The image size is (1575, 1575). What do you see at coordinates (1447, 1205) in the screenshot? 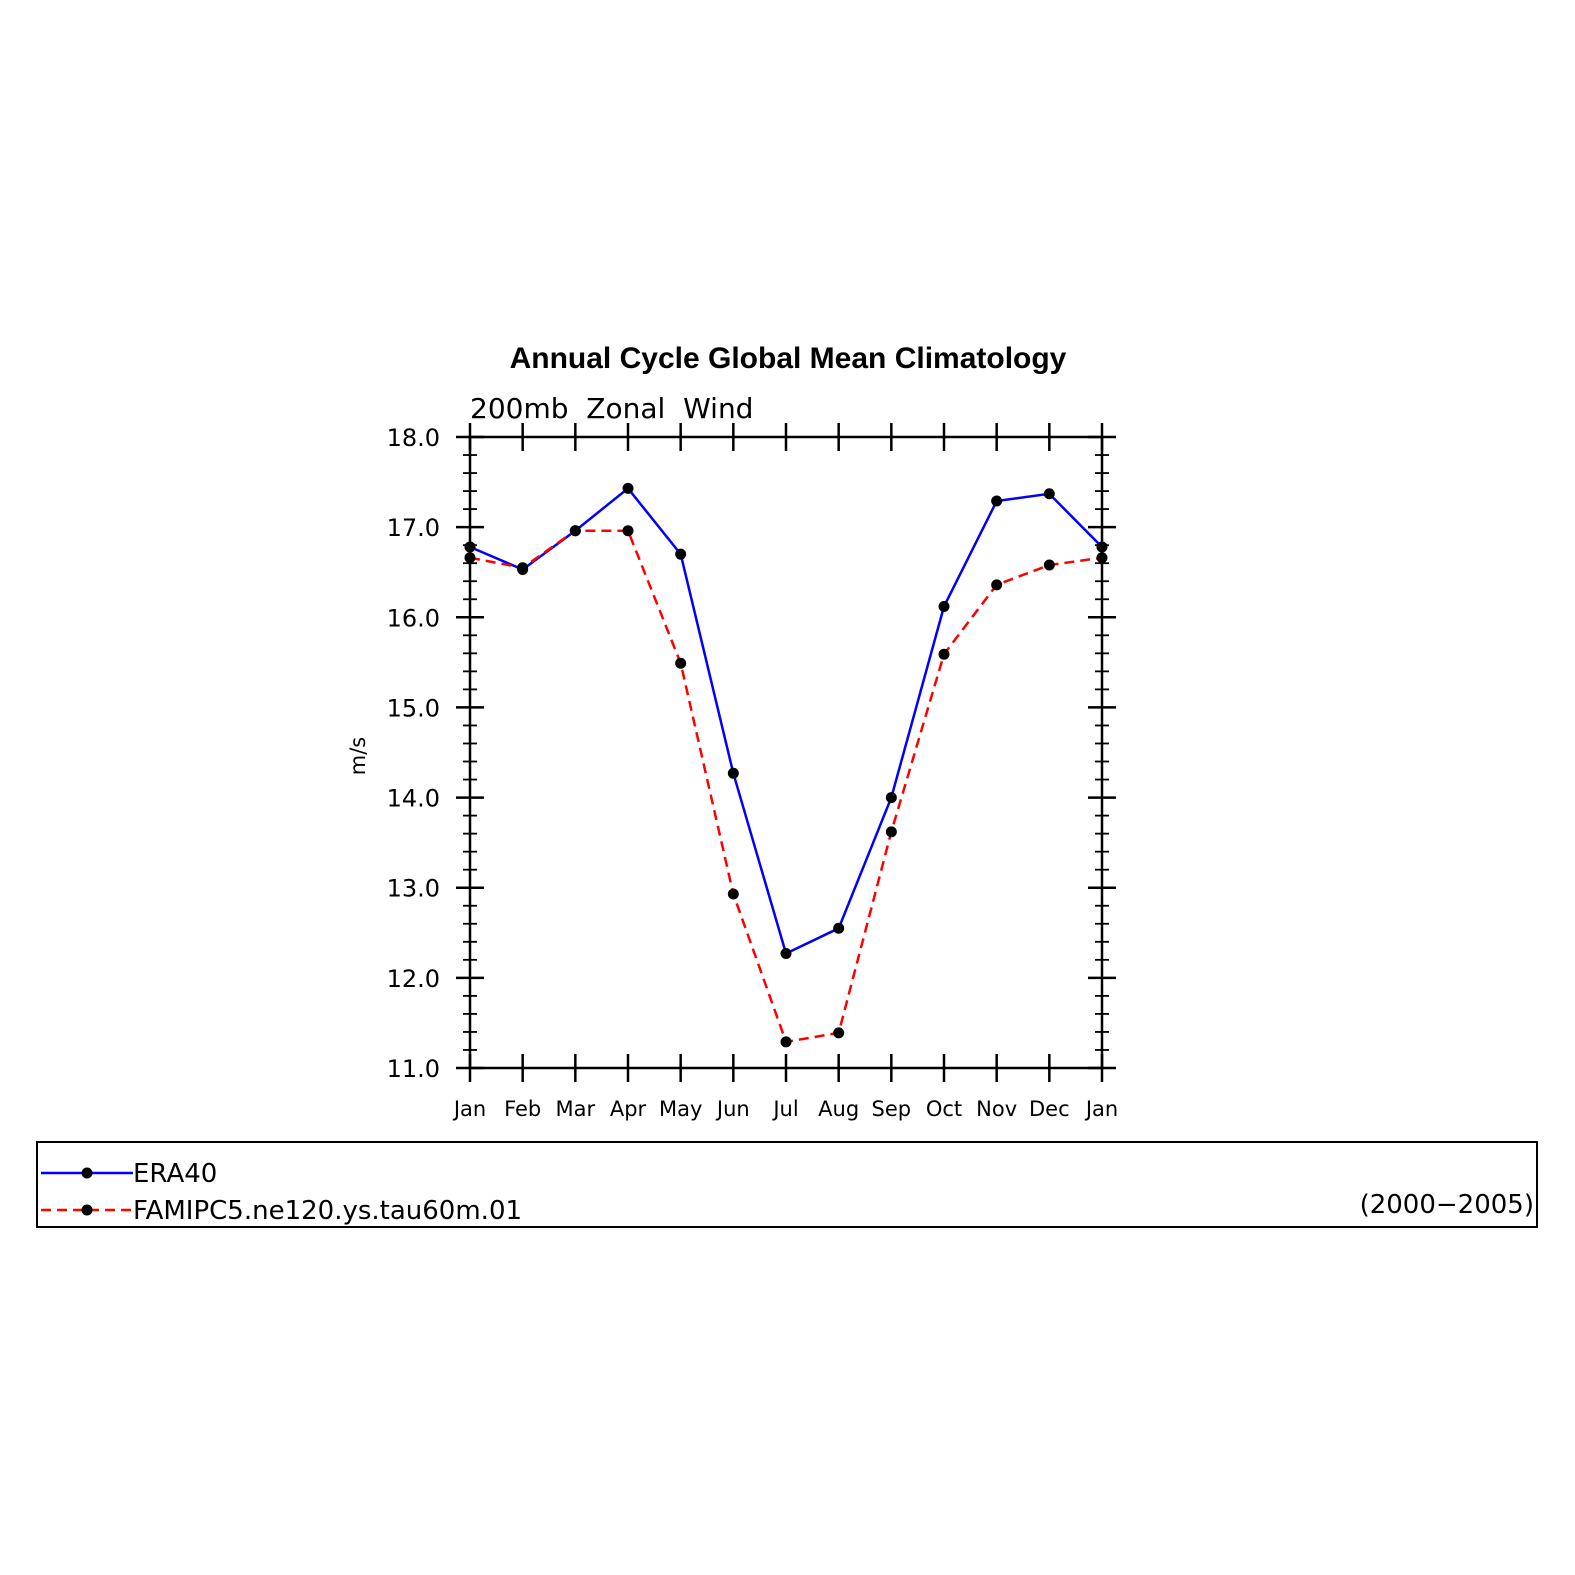
I see `legend-annotation: (2000−2005)` at bounding box center [1447, 1205].